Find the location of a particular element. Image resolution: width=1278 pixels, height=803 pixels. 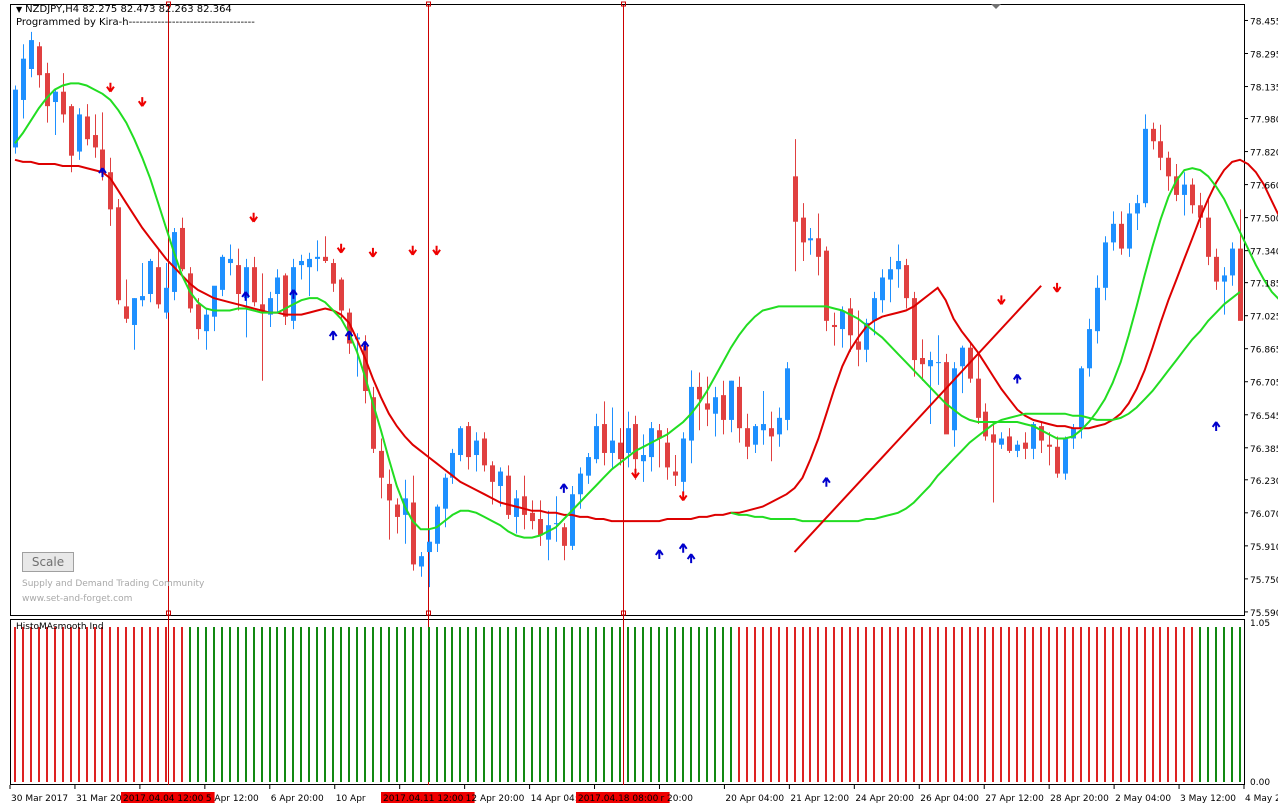

price-tick-label: 77.820 is located at coordinates (1264, 154).